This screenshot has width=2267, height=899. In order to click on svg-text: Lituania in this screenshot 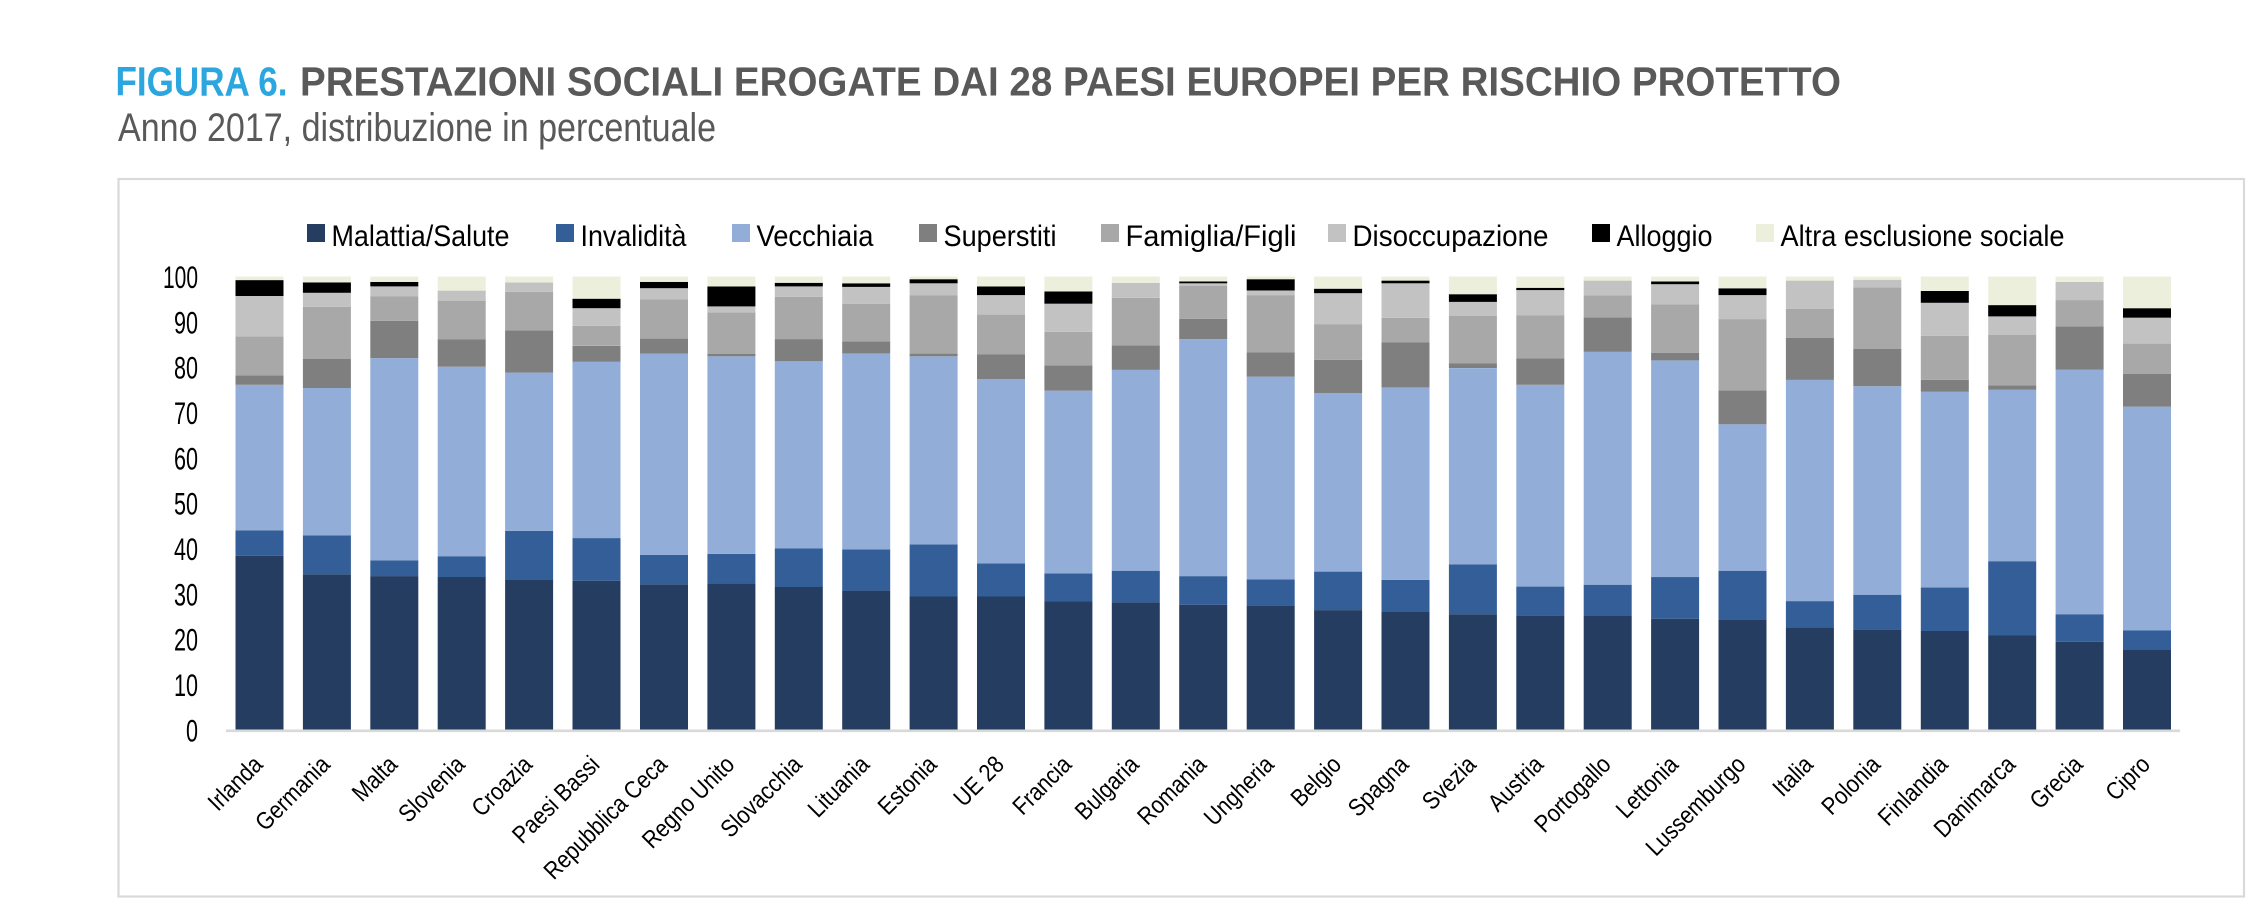, I will do `click(838, 786)`.